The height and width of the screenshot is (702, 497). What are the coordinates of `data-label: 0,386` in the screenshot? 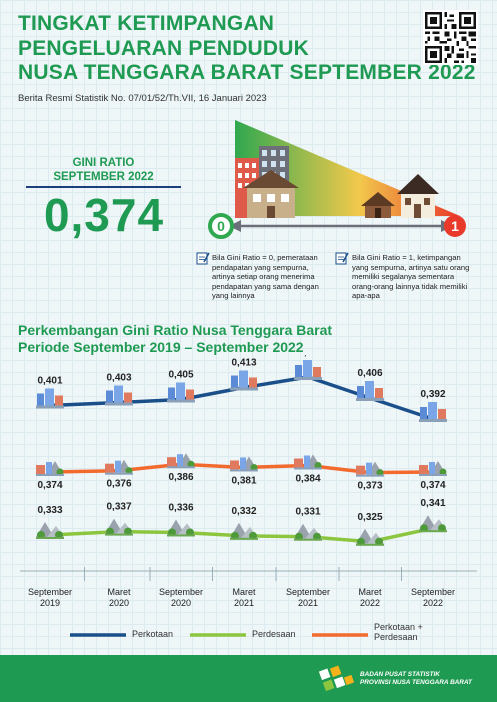 It's located at (180, 477).